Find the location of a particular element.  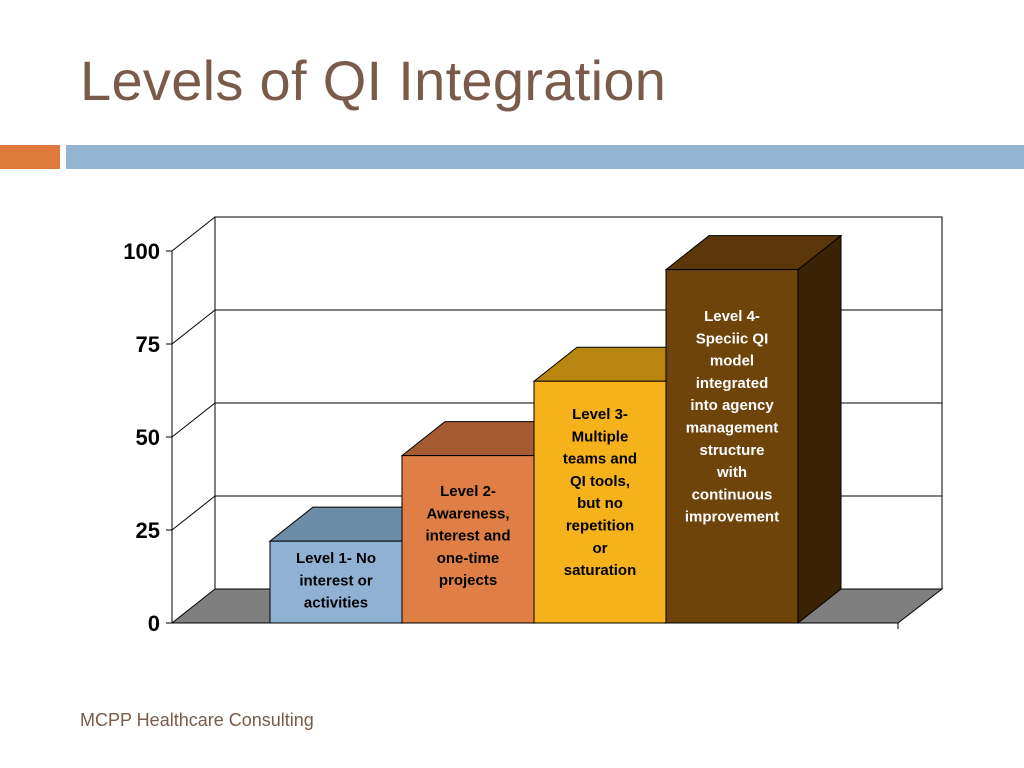

bar-label-line: Level 2- is located at coordinates (468, 491).